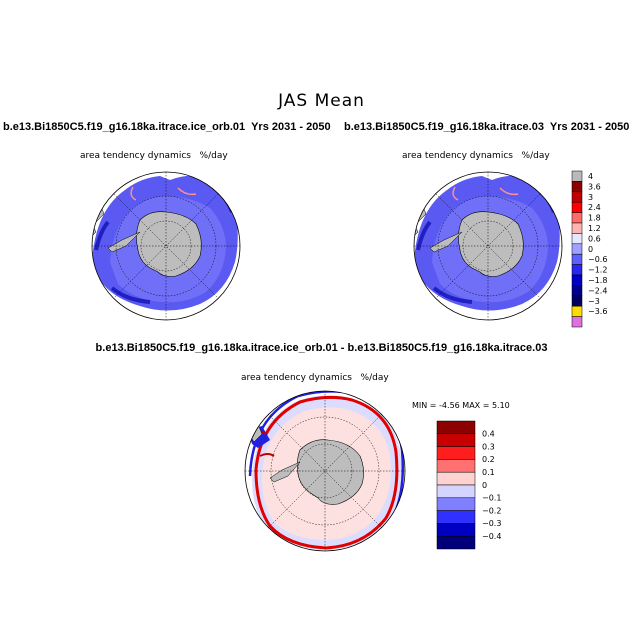 The height and width of the screenshot is (643, 643). What do you see at coordinates (374, 378) in the screenshot?
I see `diff-units: %/day` at bounding box center [374, 378].